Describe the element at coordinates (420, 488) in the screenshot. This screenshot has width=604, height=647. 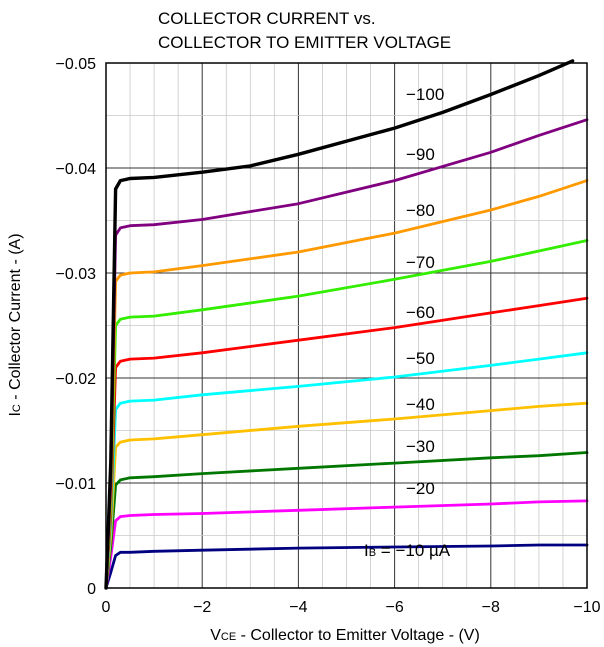
I see `curve-label: −20` at that location.